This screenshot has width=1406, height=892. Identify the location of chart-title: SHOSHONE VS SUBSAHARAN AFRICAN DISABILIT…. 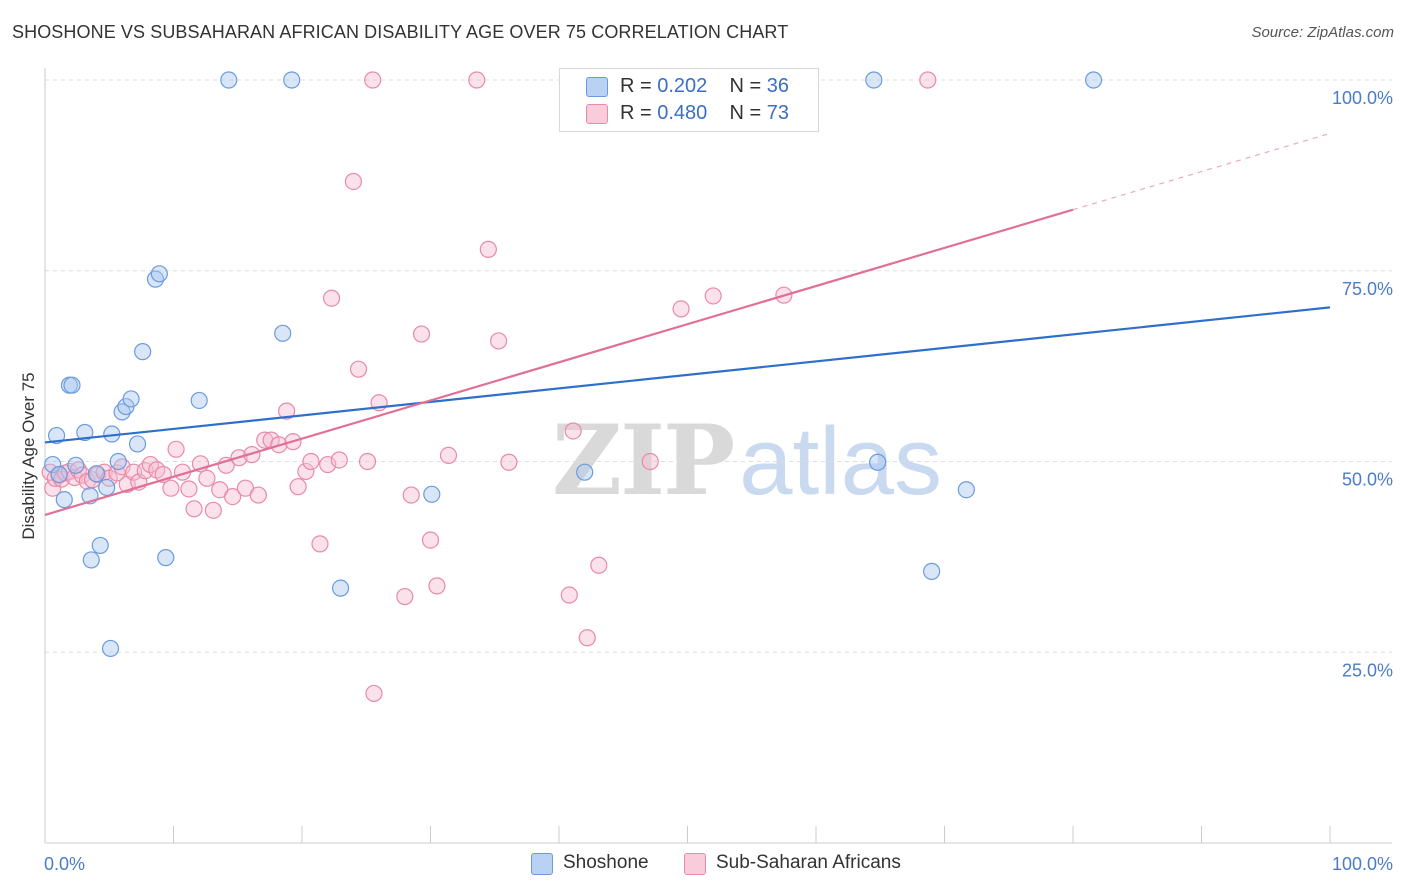
(400, 32).